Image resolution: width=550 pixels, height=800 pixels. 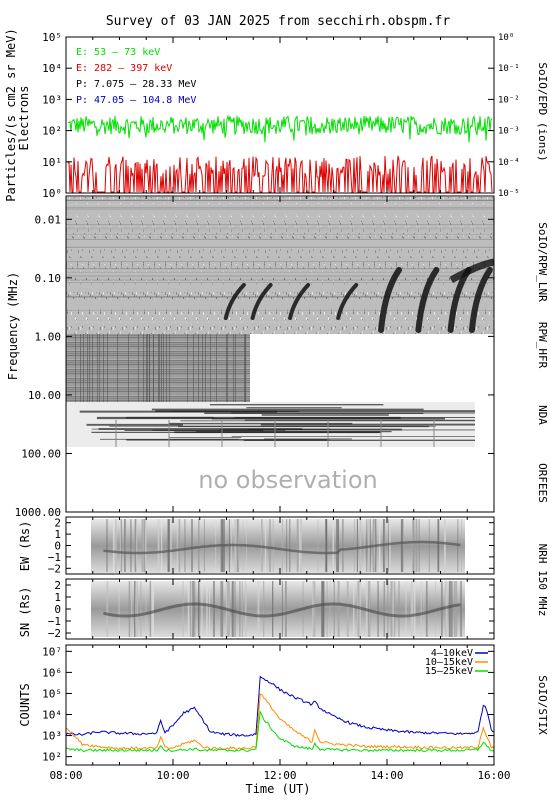 I want to click on stix-tick-label: 10³, so click(x=52, y=736).